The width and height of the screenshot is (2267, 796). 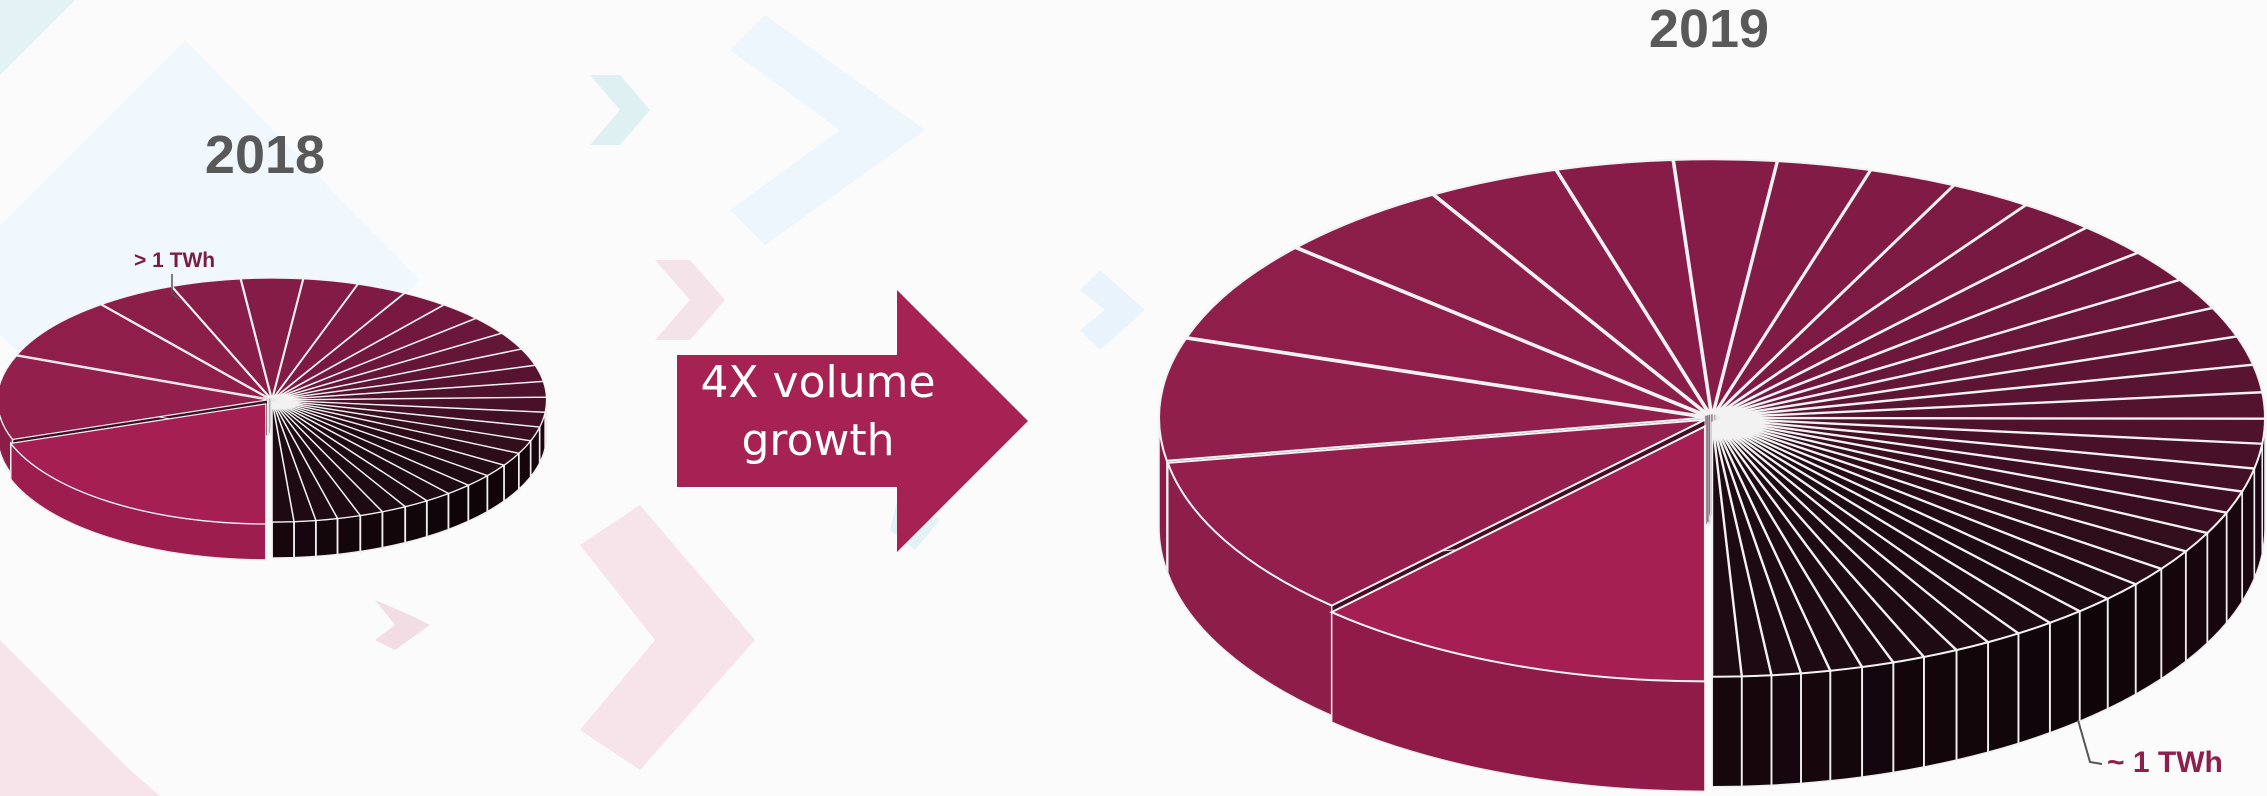 I want to click on slice-annotation-2018: > 1 TWh, so click(x=175, y=260).